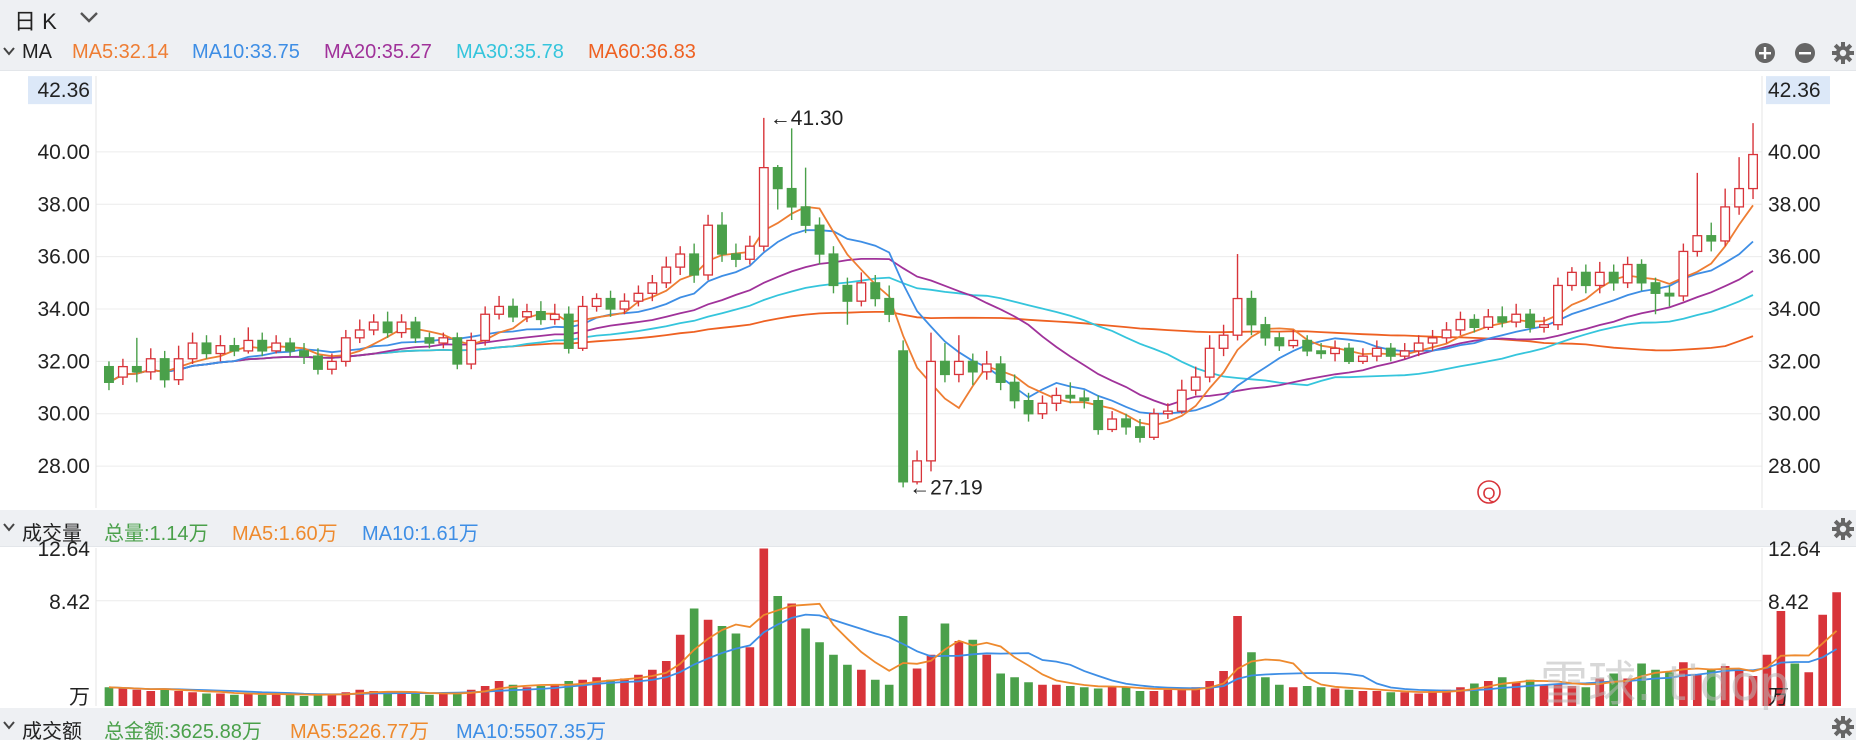  I want to click on y-tick-left: 32.00, so click(63, 361).